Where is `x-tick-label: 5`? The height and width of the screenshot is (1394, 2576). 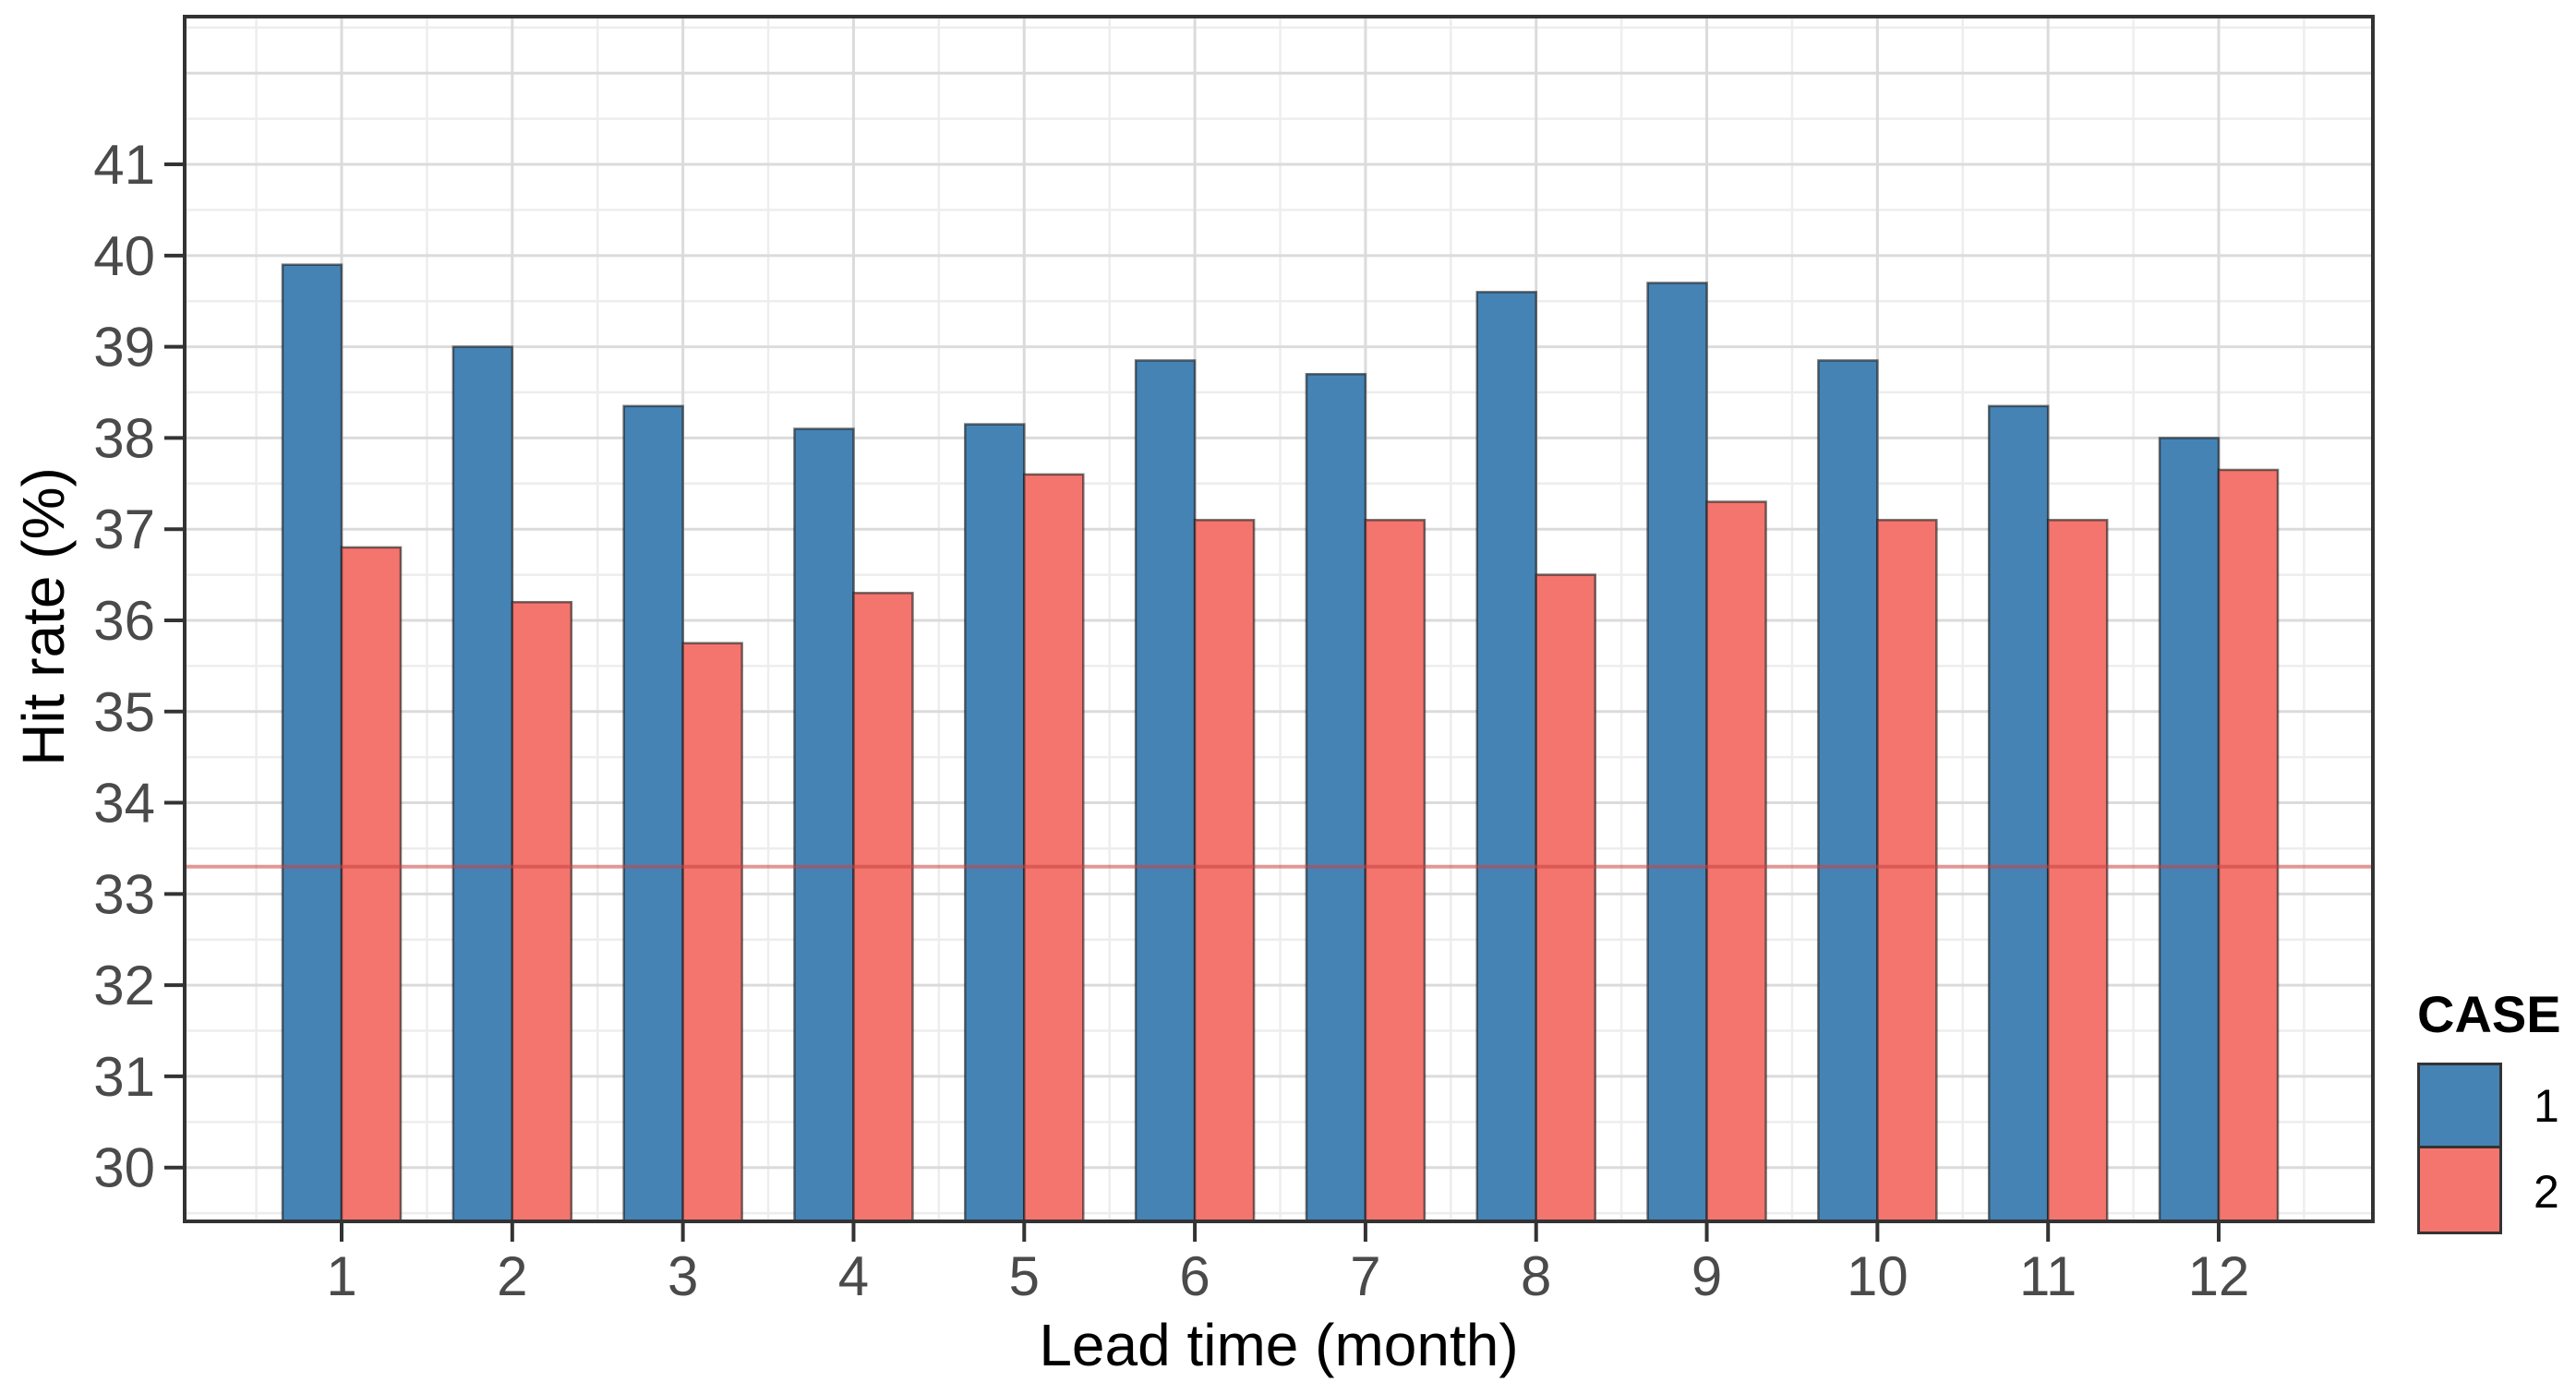
x-tick-label: 5 is located at coordinates (1024, 1276).